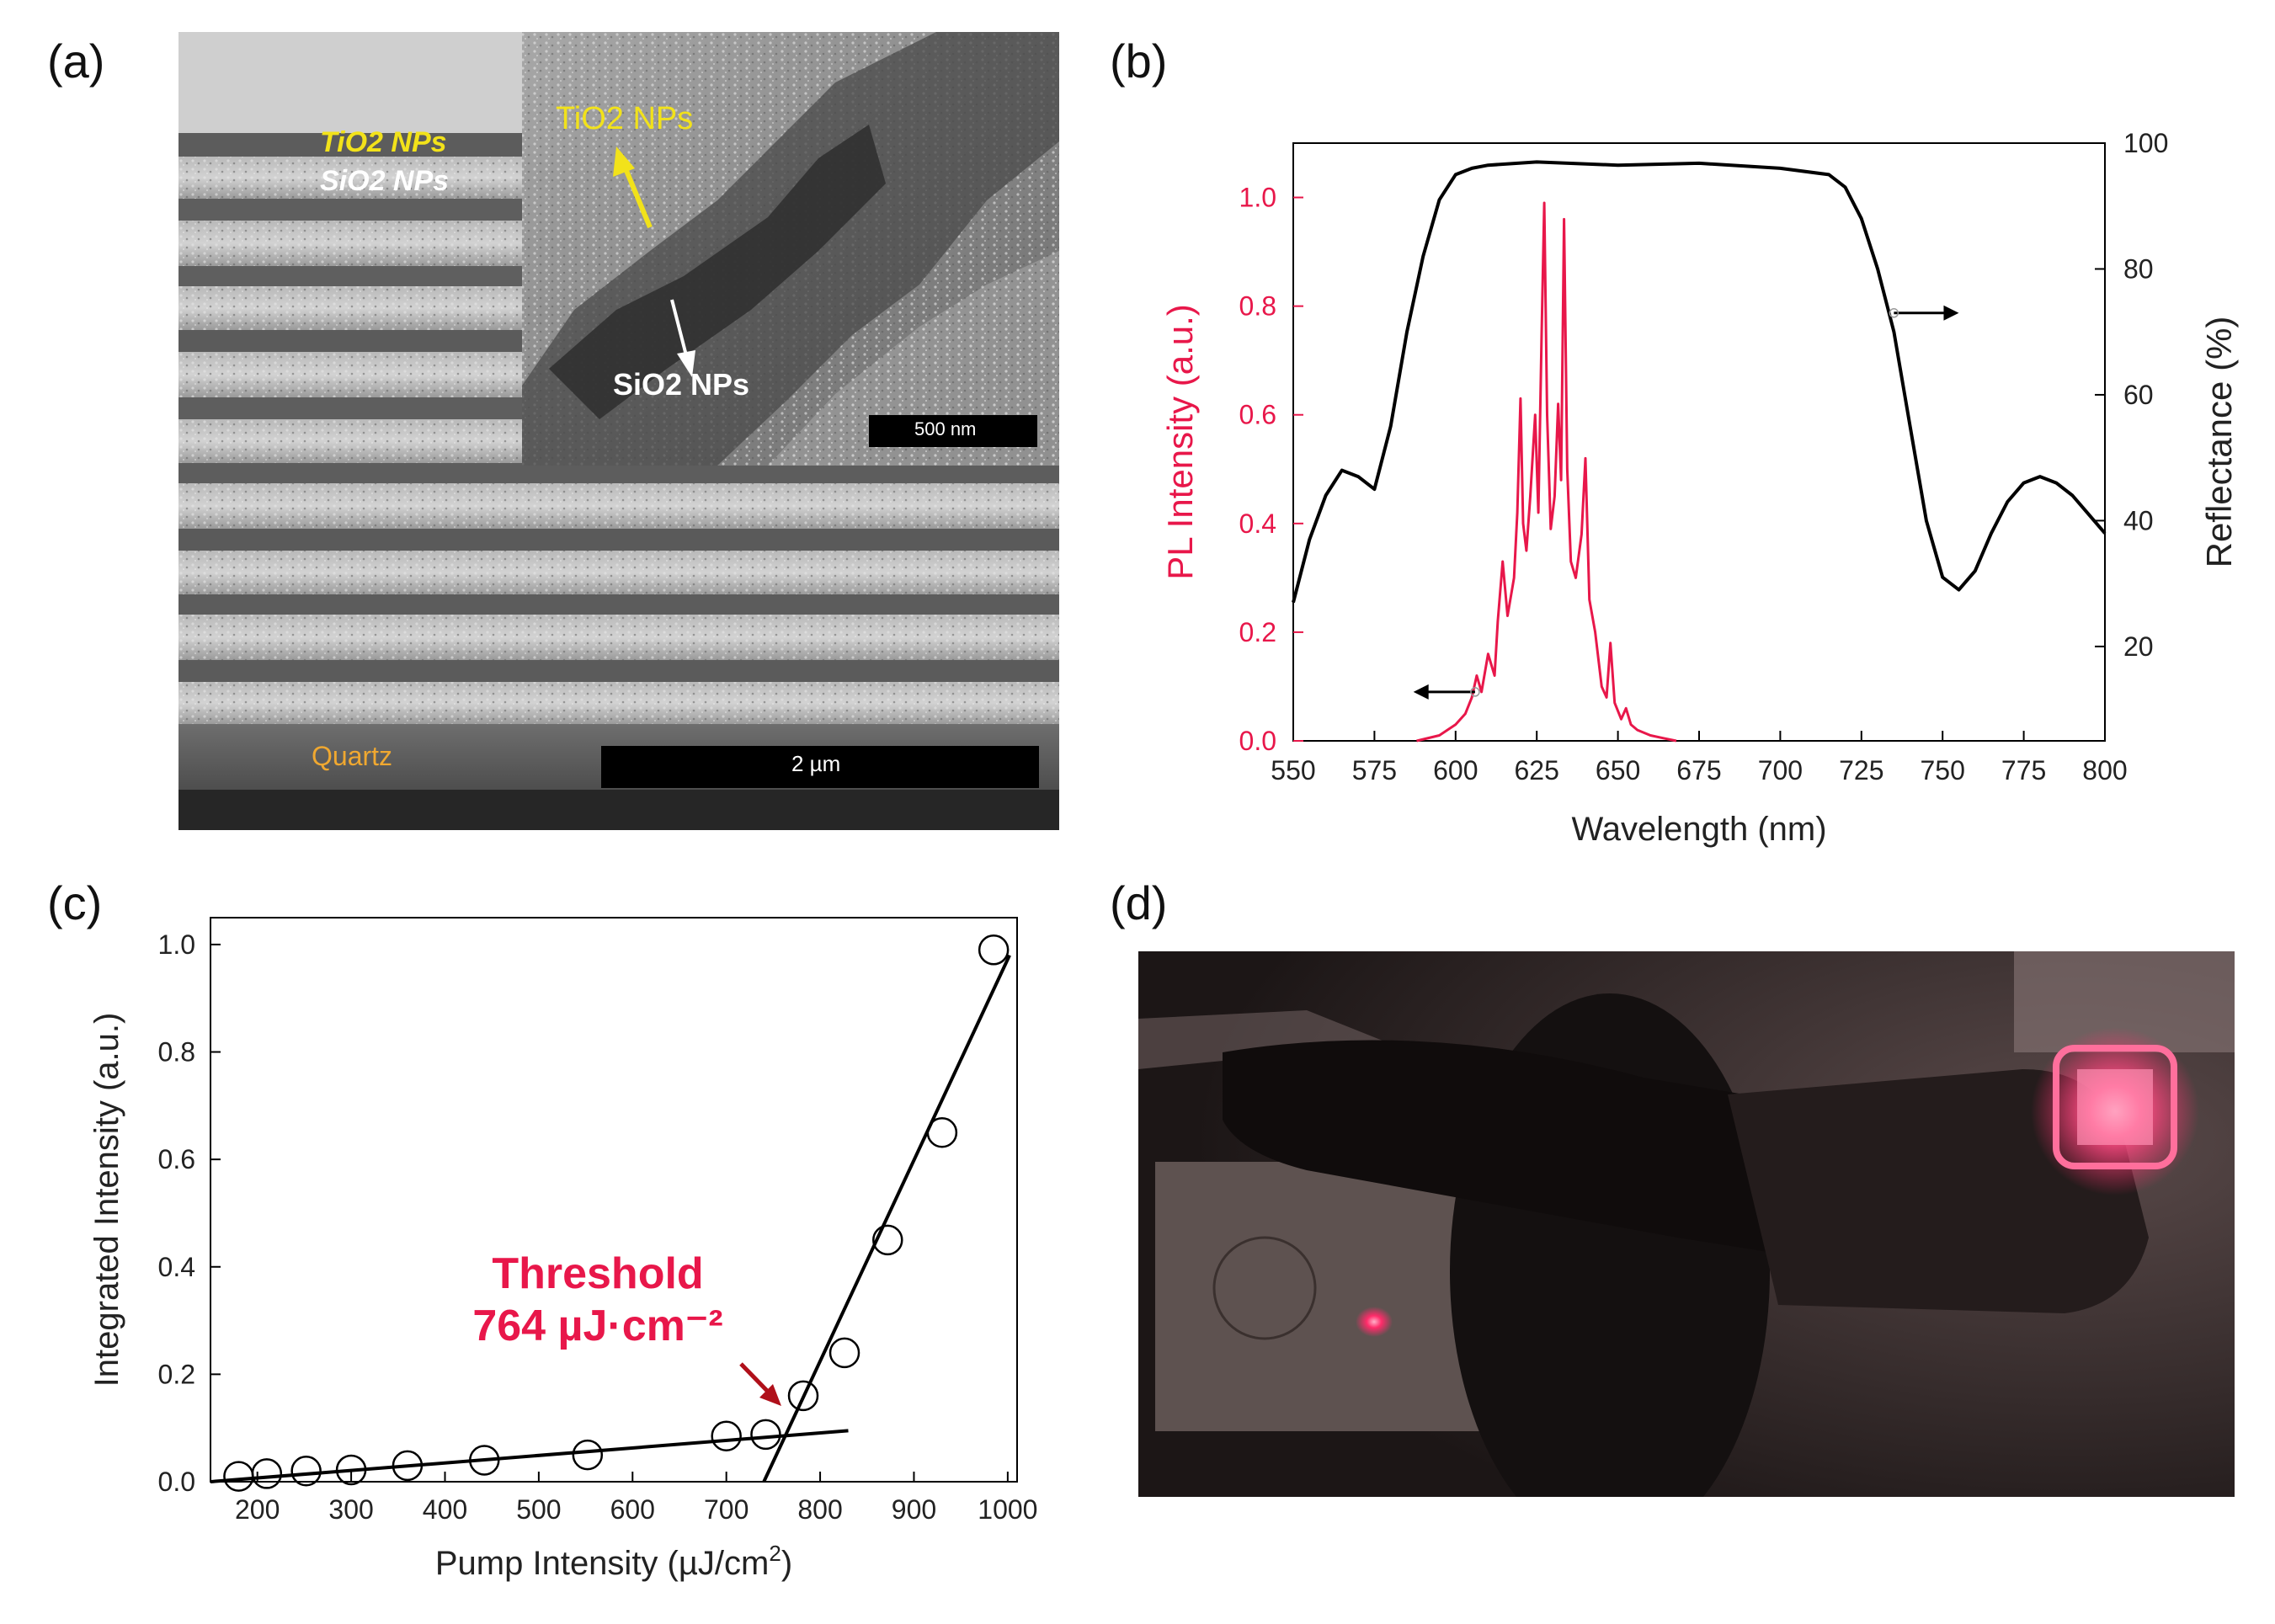 The height and width of the screenshot is (1624, 2275). What do you see at coordinates (2219, 442) in the screenshot?
I see `y2-axis-label: Reflectance (%)` at bounding box center [2219, 442].